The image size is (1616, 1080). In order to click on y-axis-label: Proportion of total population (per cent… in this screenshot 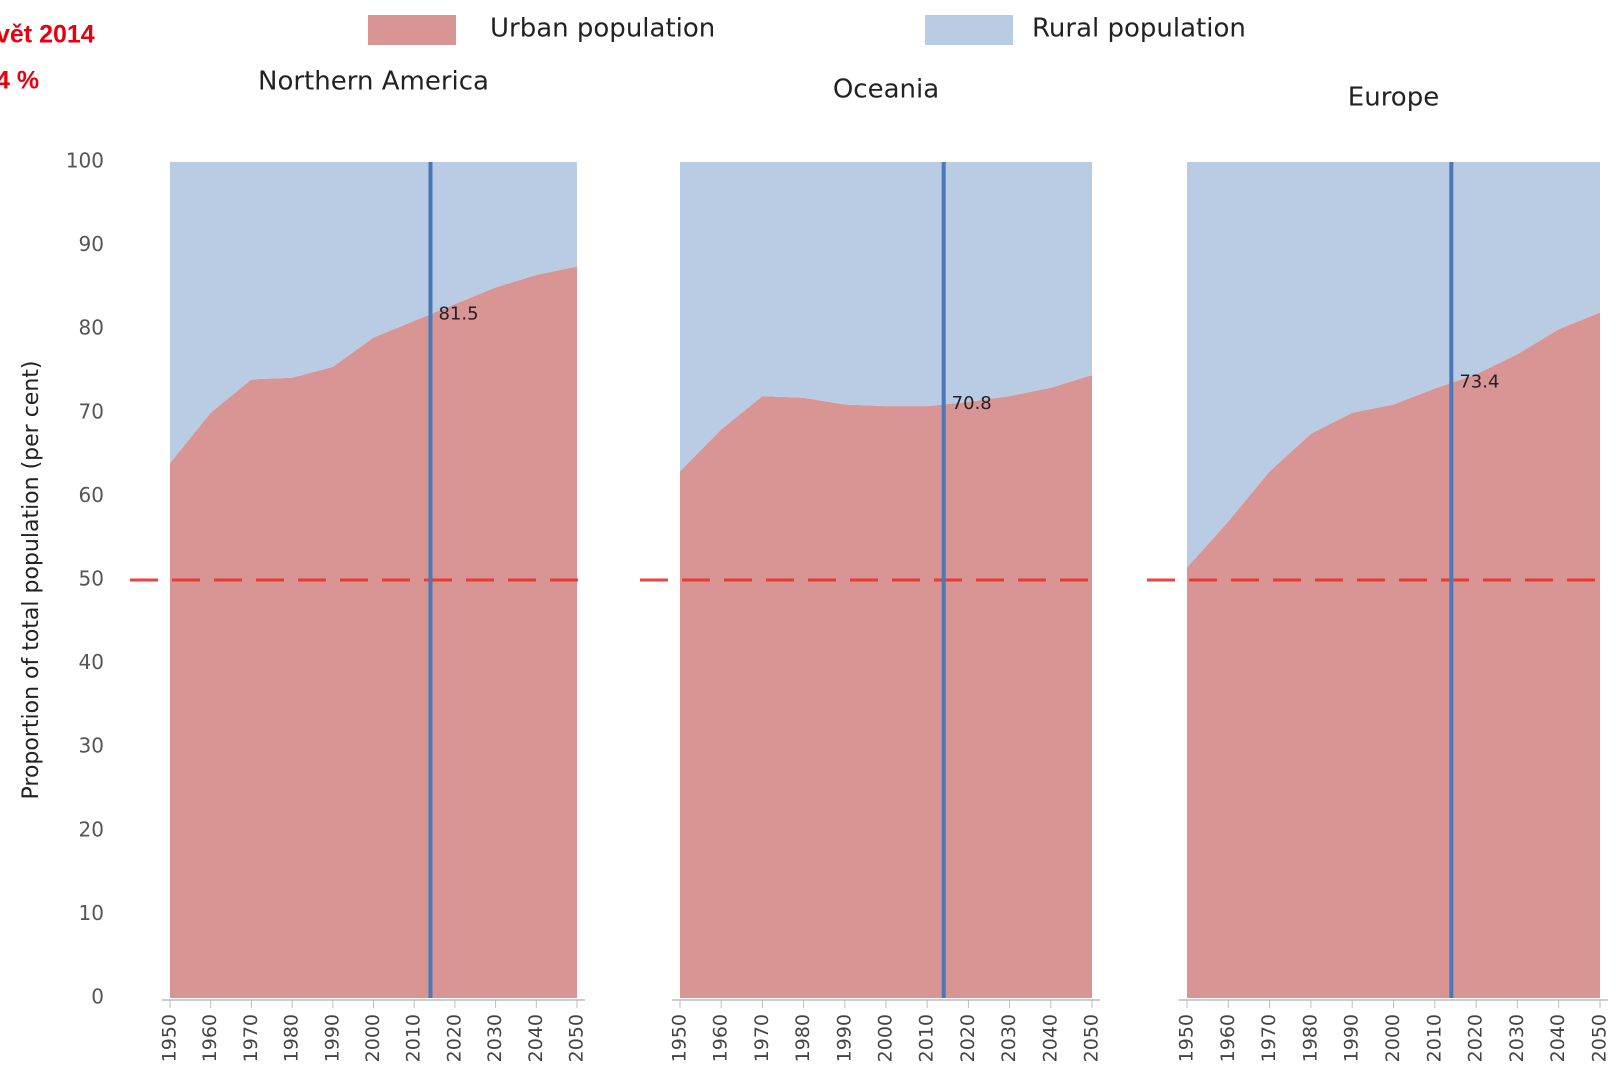, I will do `click(31, 580)`.